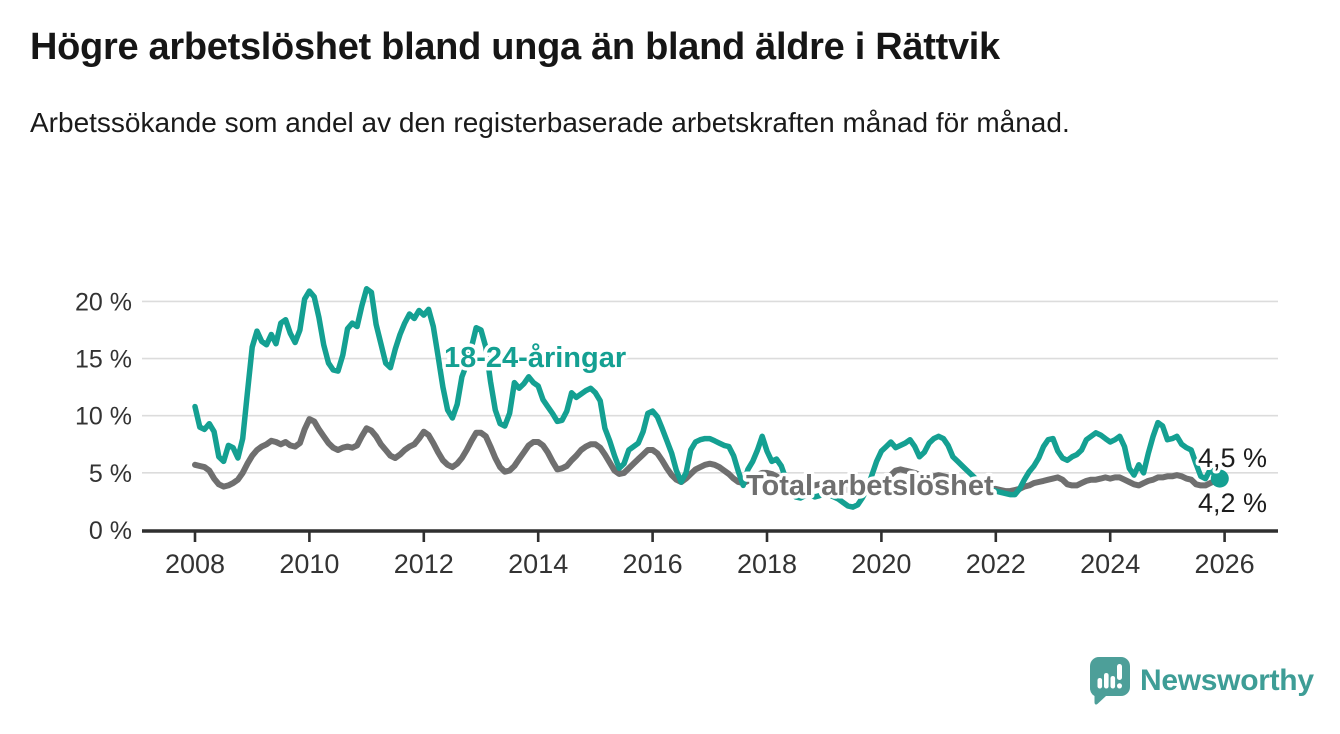 This screenshot has height=734, width=1340. What do you see at coordinates (1232, 458) in the screenshot?
I see `youth-end-value-label: 4,5 %` at bounding box center [1232, 458].